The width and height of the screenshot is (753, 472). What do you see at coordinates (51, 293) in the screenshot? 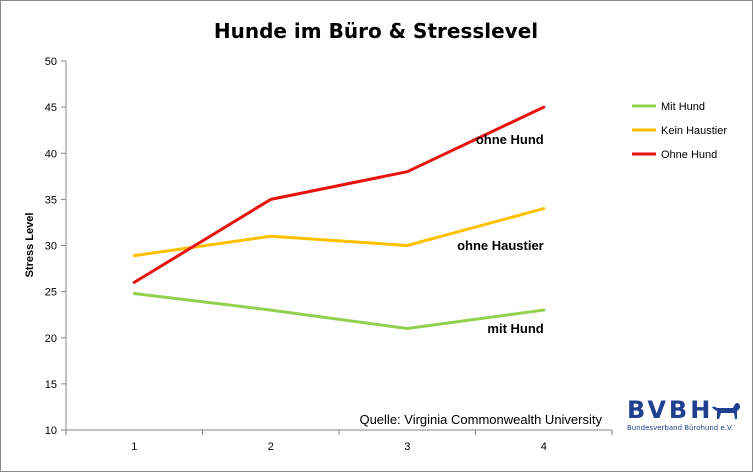
I see `y-tick-label: 25` at bounding box center [51, 293].